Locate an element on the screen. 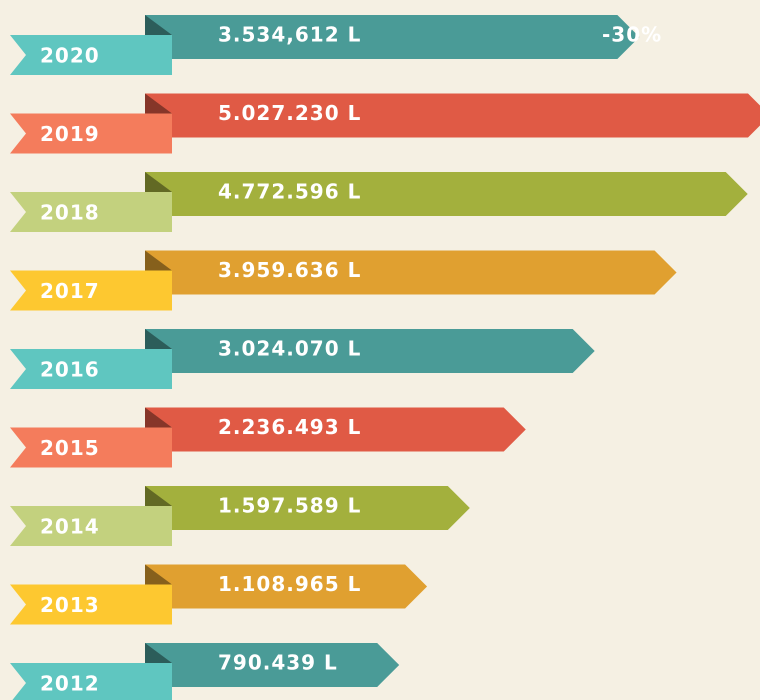  year-label: 2019 is located at coordinates (70, 134).